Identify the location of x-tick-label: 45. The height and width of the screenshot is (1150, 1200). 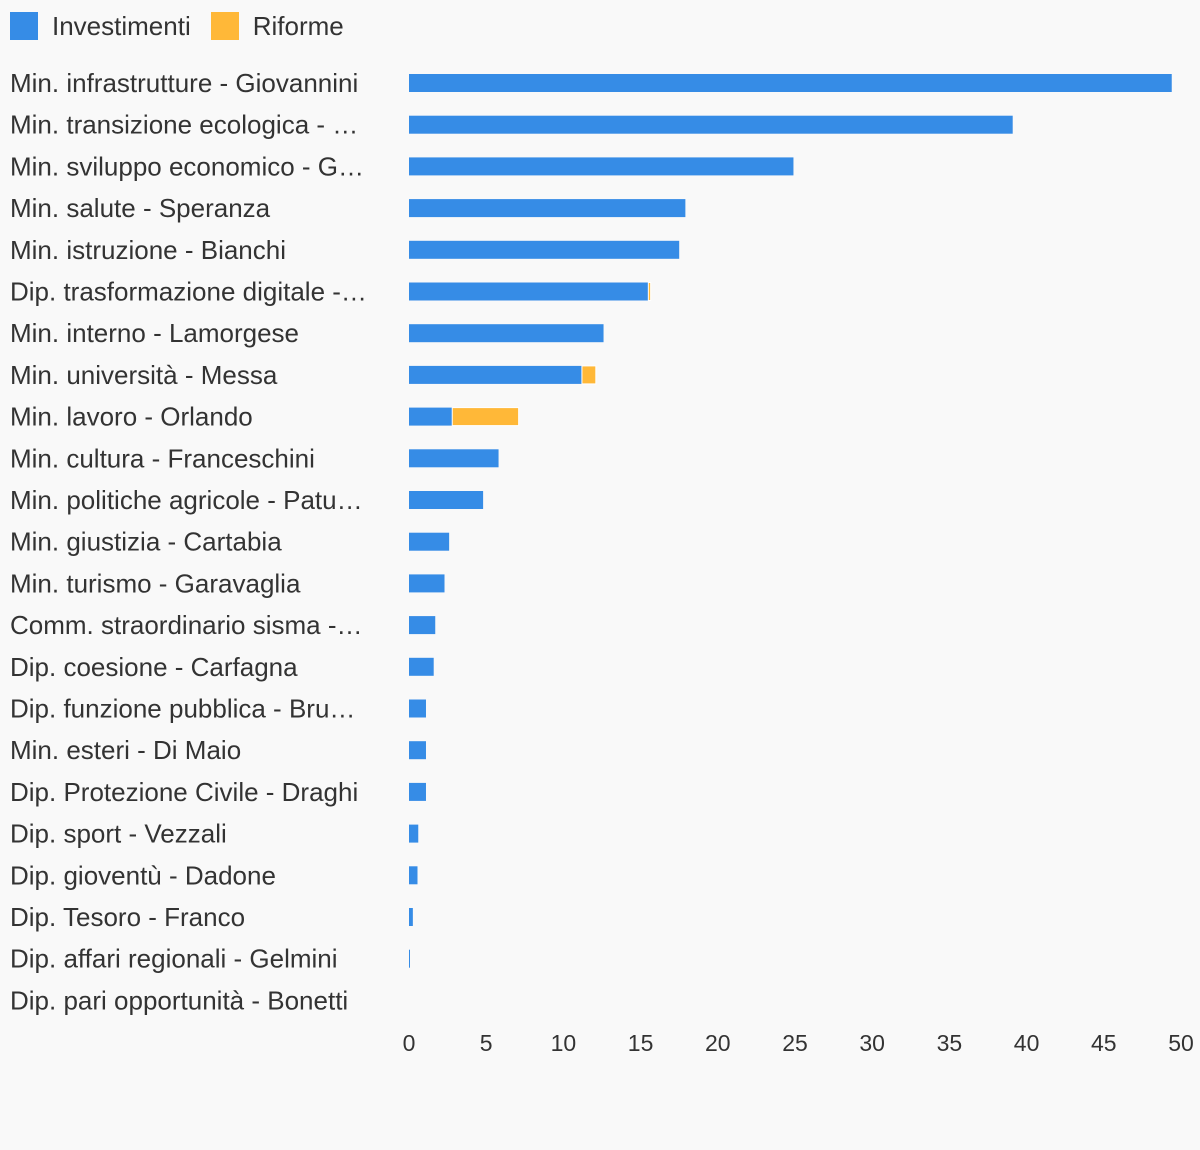
(1104, 1043).